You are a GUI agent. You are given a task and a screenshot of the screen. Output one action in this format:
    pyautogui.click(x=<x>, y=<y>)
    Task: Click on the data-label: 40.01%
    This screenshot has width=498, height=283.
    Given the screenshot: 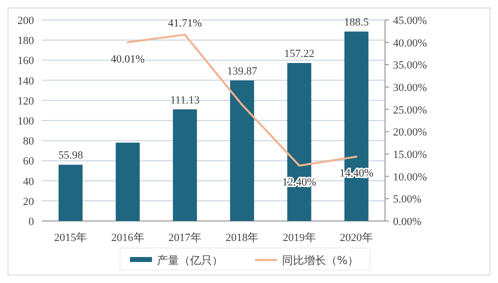 What is the action you would take?
    pyautogui.click(x=127, y=59)
    